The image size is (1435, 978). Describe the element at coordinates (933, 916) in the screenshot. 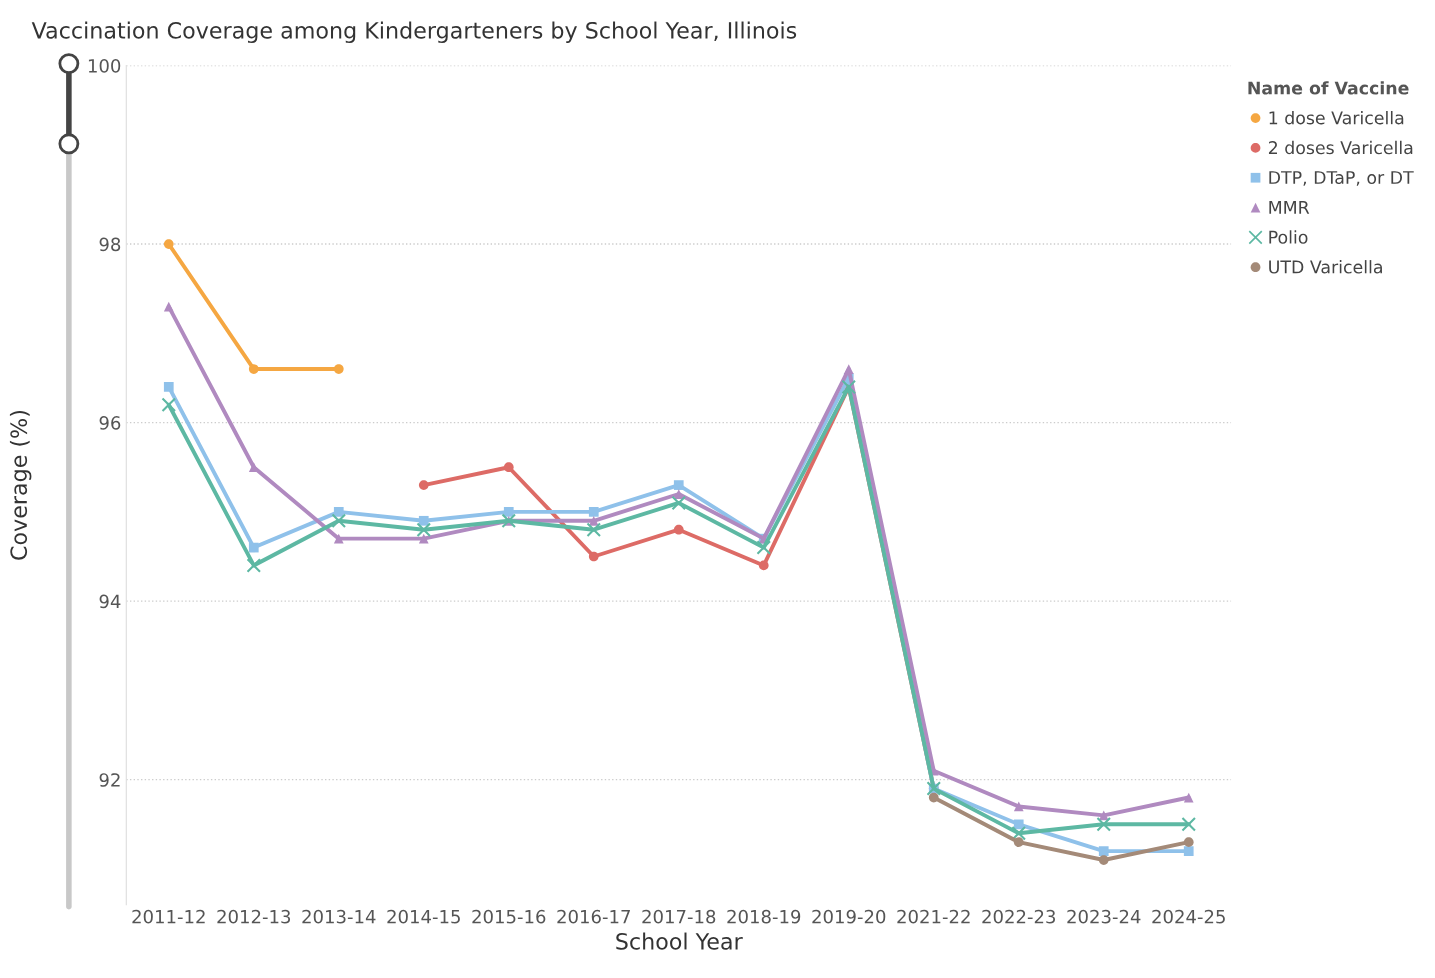

I see `x-tick-label: 2021-22` at that location.